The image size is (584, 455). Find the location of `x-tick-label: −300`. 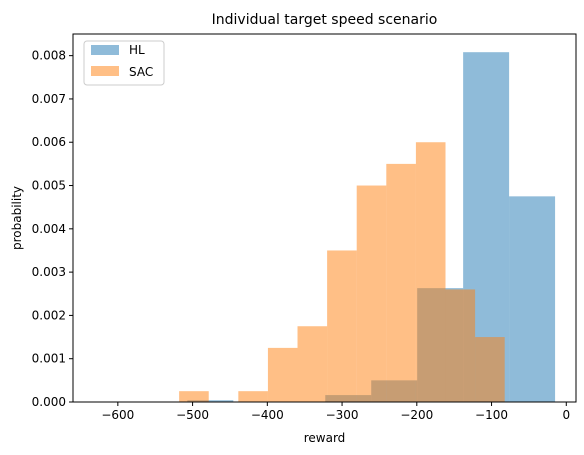

x-tick-label: −300 is located at coordinates (342, 415).